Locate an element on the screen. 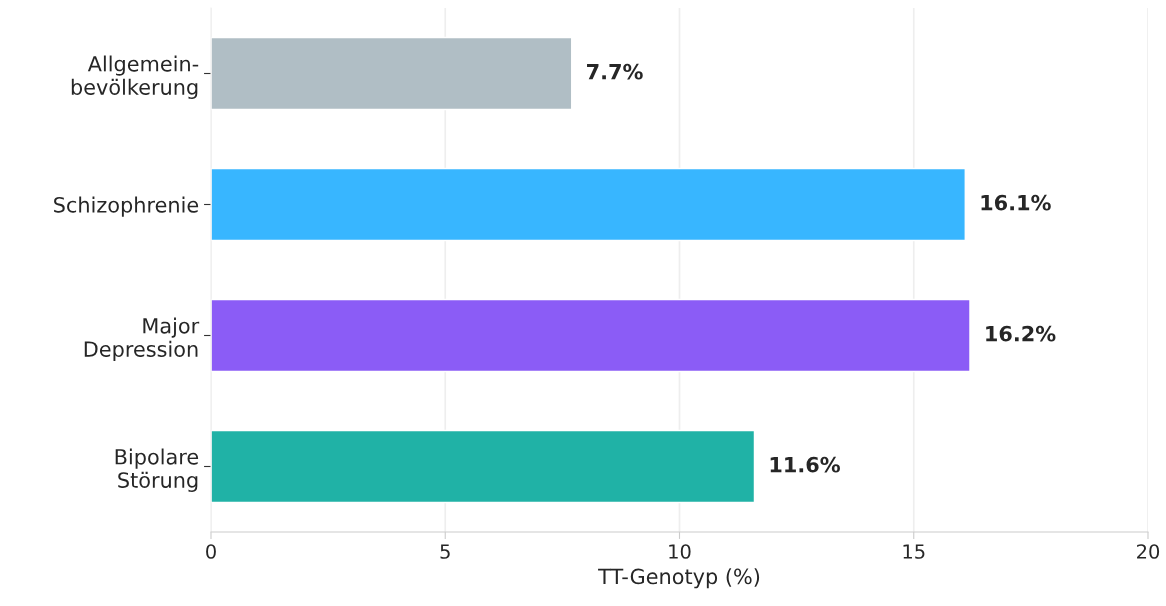  data-label: 11.6% is located at coordinates (805, 464).